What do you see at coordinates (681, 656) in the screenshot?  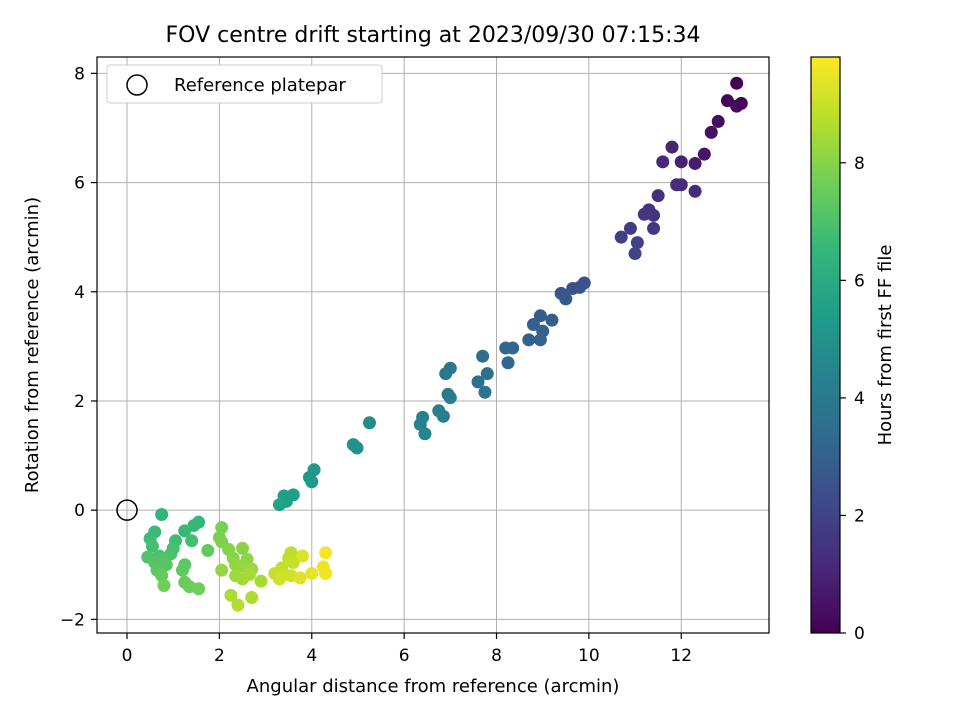 I see `x-tick-label: 12` at bounding box center [681, 656].